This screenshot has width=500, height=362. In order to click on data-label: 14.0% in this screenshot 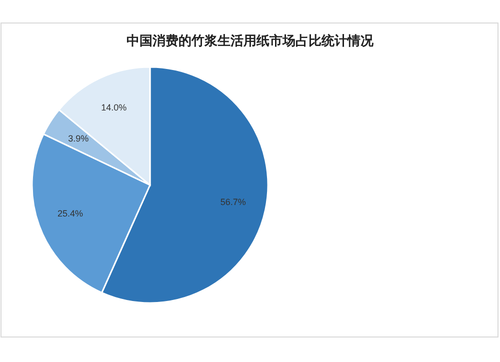, I will do `click(114, 107)`.